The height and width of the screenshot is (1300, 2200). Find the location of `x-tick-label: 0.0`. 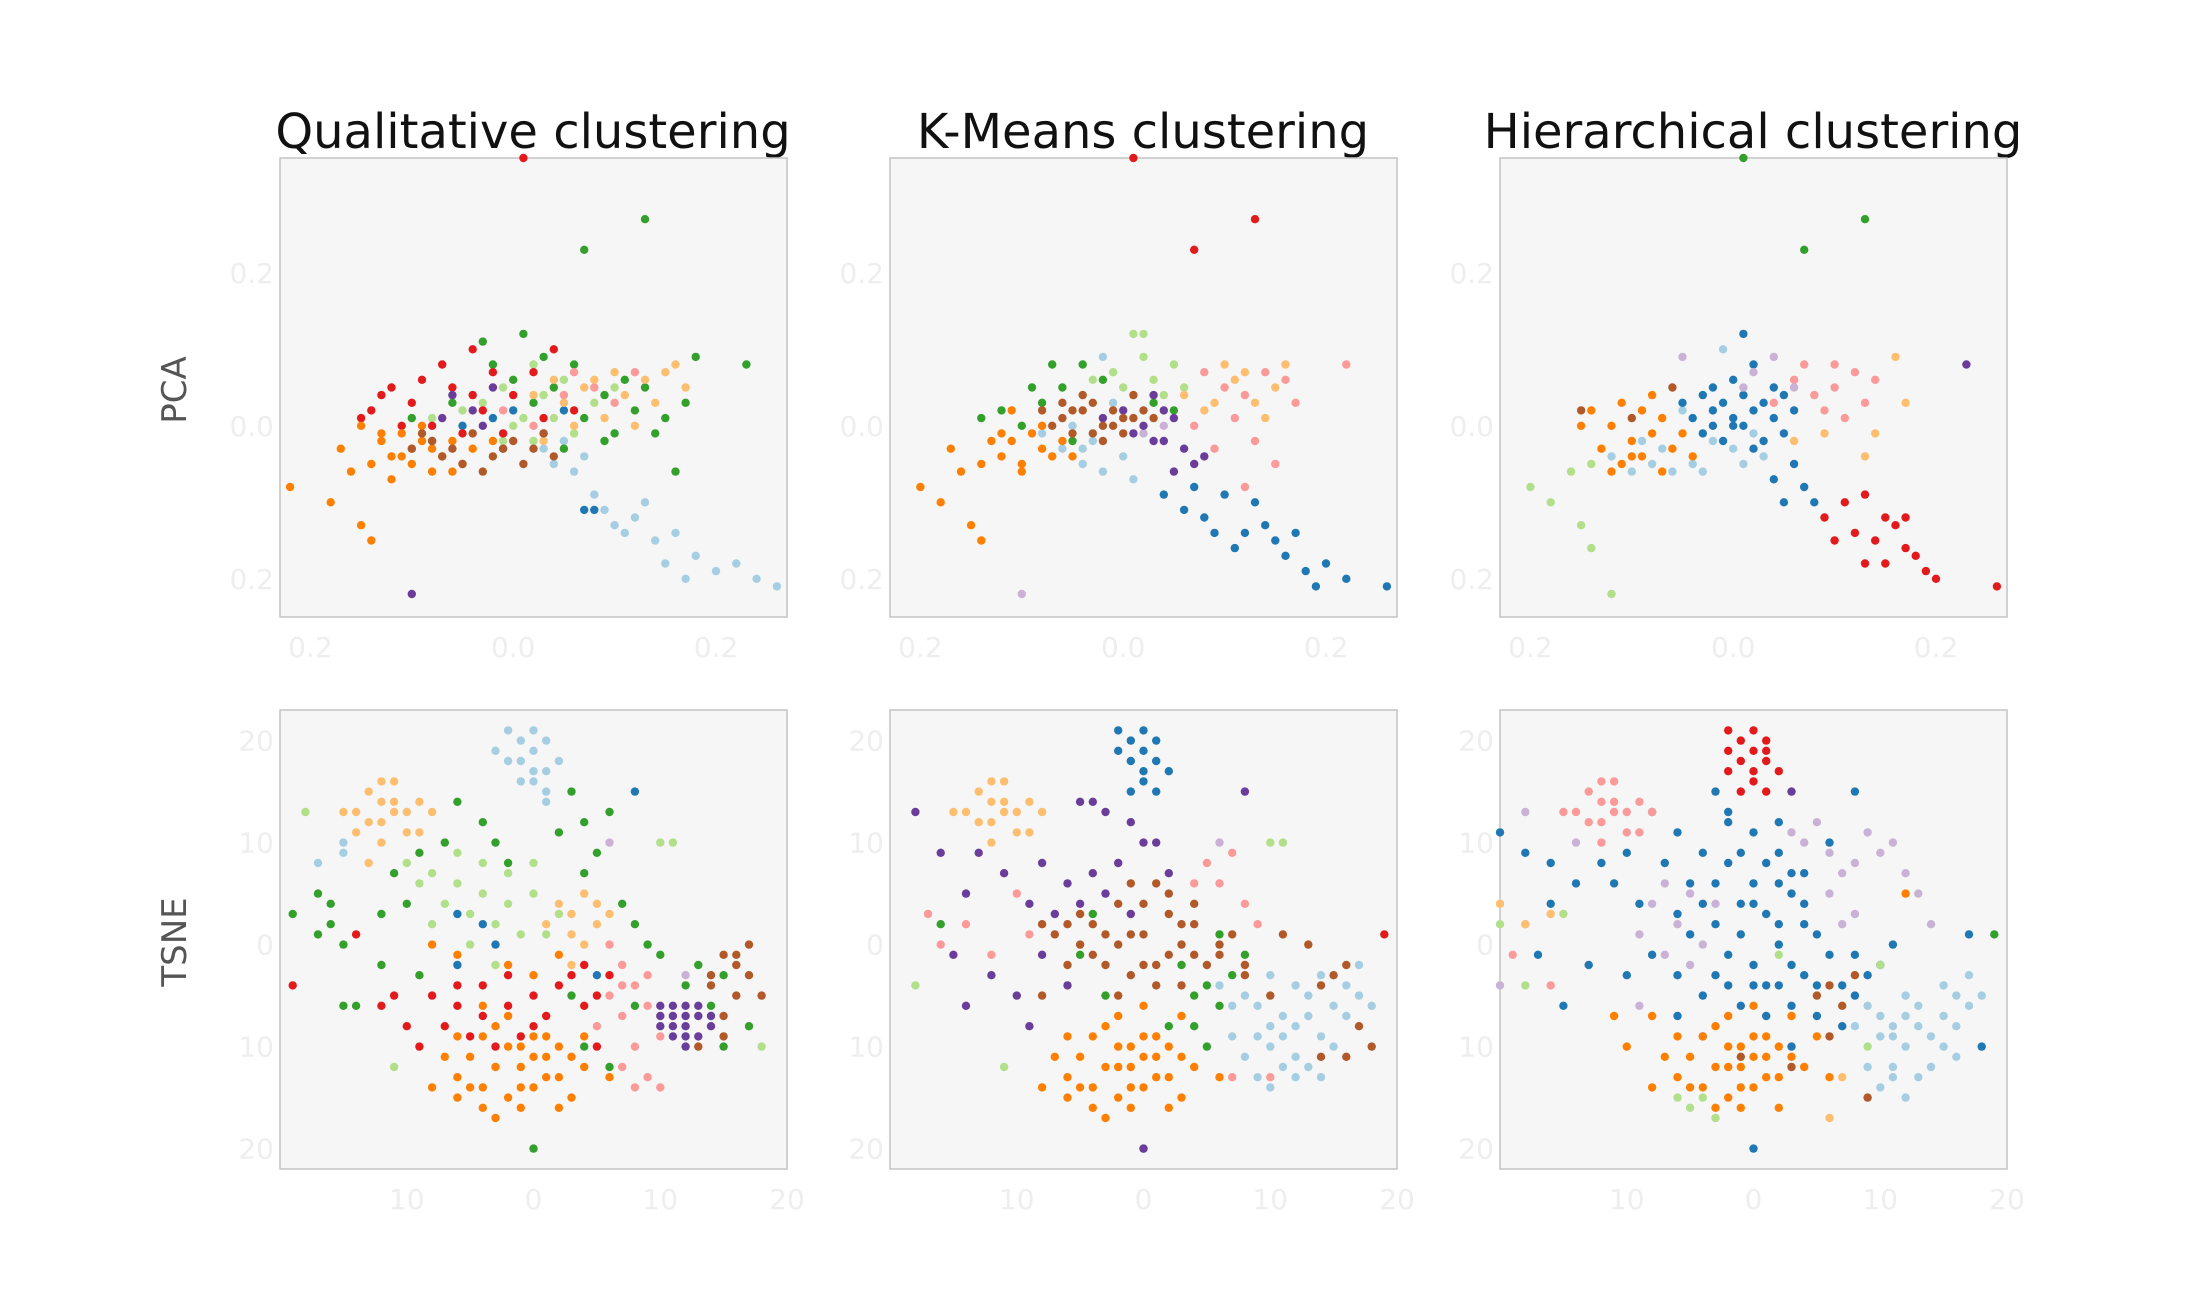

x-tick-label: 0.0 is located at coordinates (513, 647).